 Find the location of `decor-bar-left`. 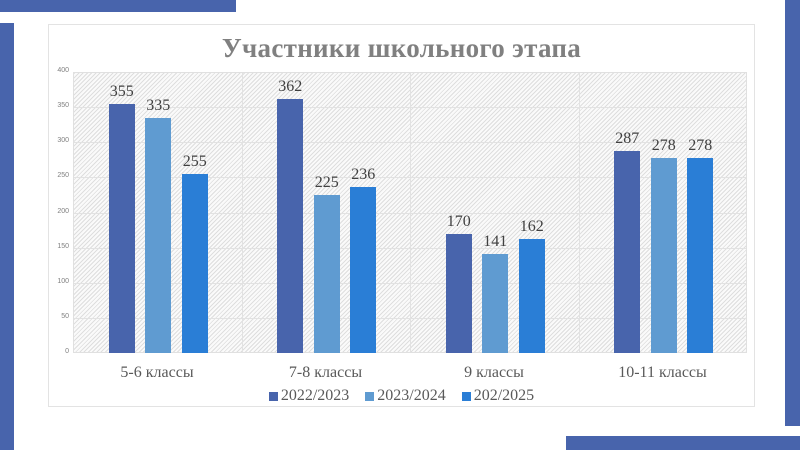

decor-bar-left is located at coordinates (7, 236).